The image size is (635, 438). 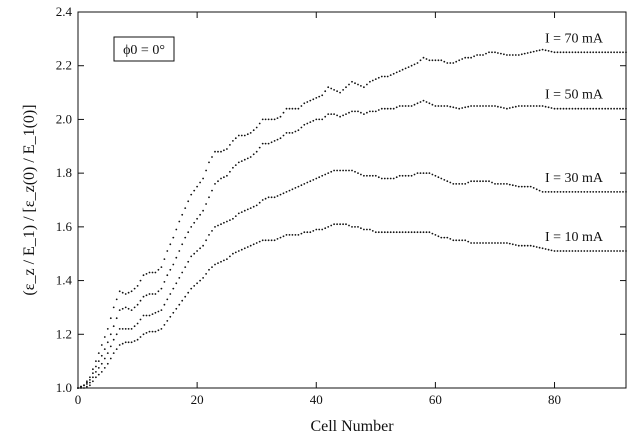 What do you see at coordinates (574, 178) in the screenshot?
I see `series-label: I = 30 mA` at bounding box center [574, 178].